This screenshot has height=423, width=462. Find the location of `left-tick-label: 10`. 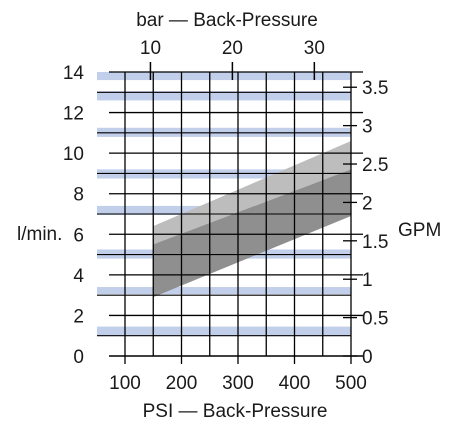

left-tick-label: 10 is located at coordinates (73, 154).